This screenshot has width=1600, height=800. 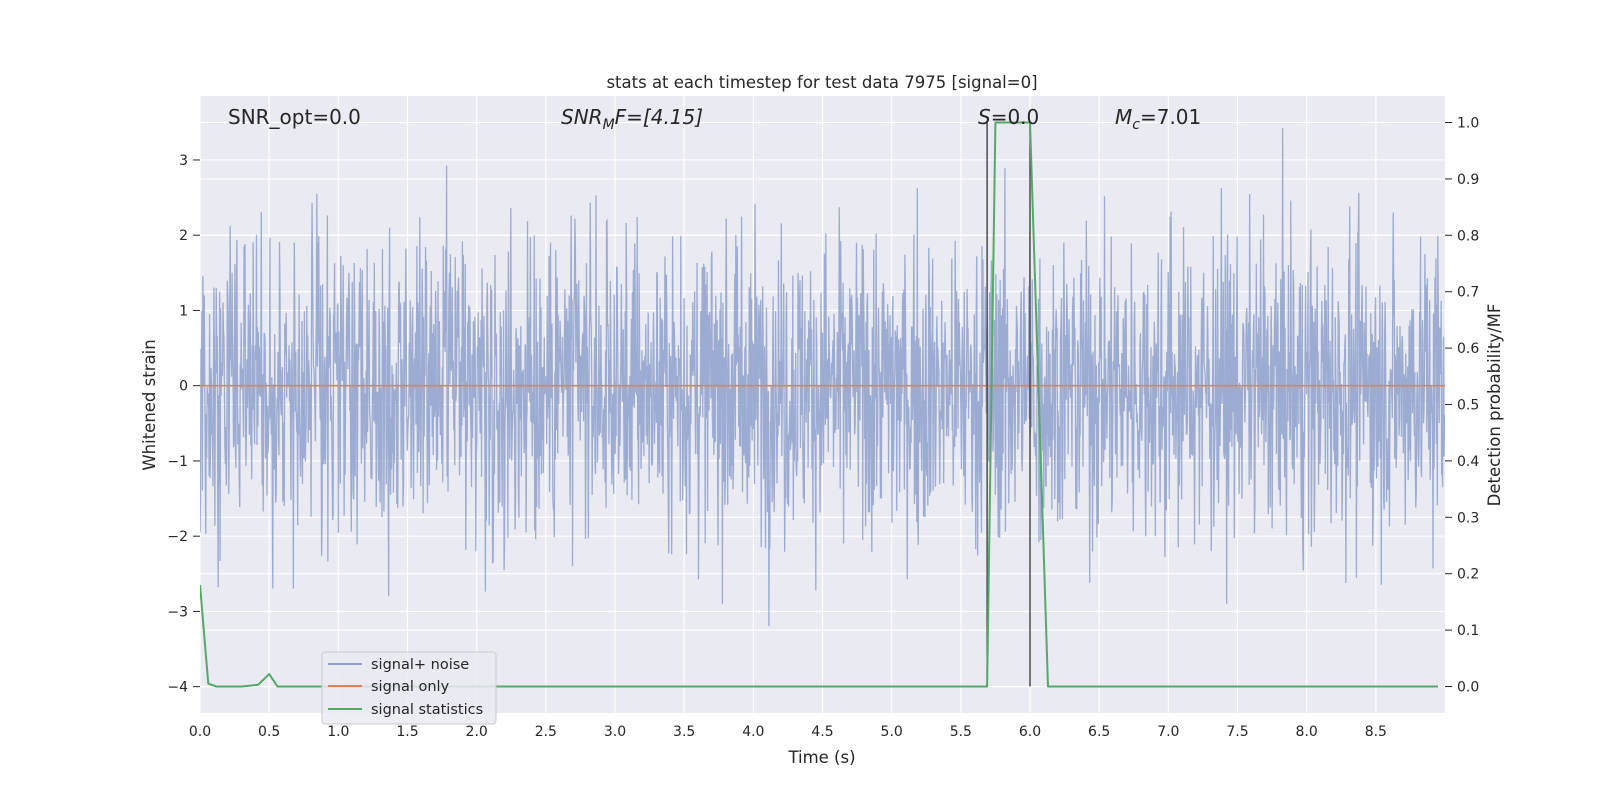 What do you see at coordinates (149, 404) in the screenshot?
I see `y-left-axis-label: Whitened strain` at bounding box center [149, 404].